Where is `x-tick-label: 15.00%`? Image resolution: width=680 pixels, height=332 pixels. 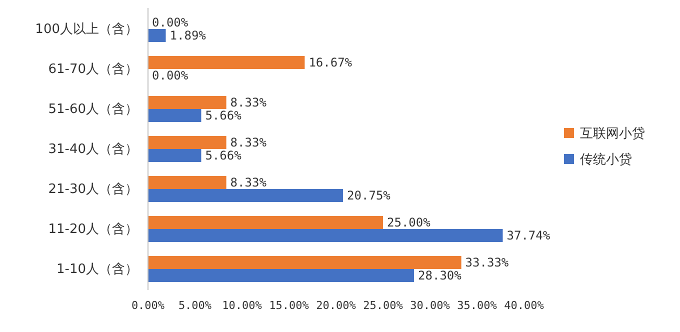
x-tick-label: 15.00% is located at coordinates (289, 305).